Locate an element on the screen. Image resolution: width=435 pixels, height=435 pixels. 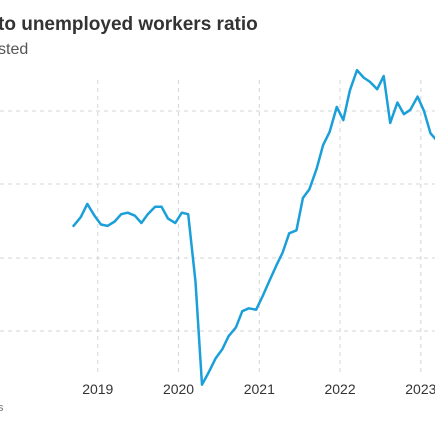
chart-source: s is located at coordinates (2, 408).